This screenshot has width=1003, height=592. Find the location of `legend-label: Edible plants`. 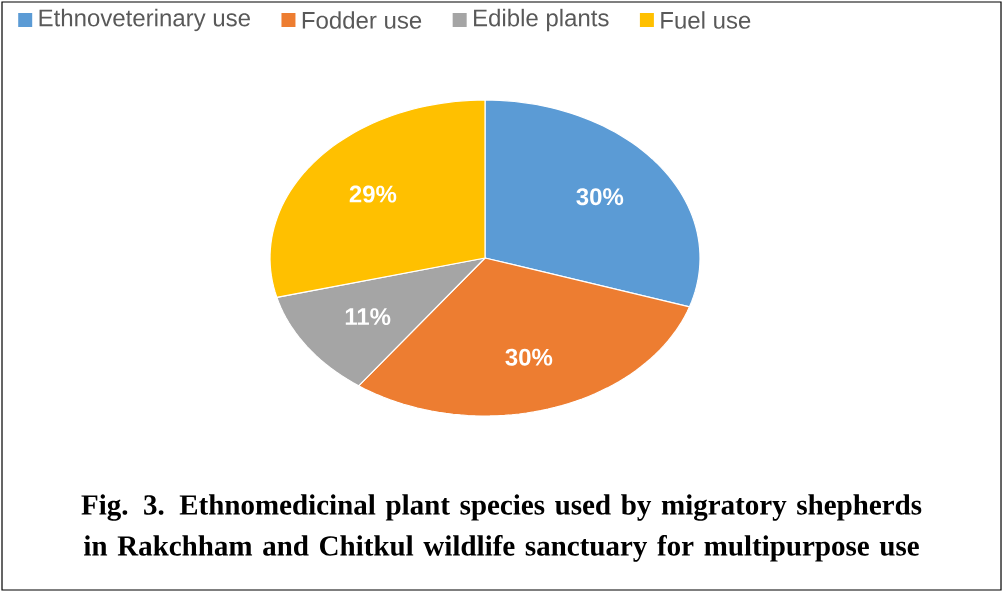

legend-label: Edible plants is located at coordinates (541, 20).